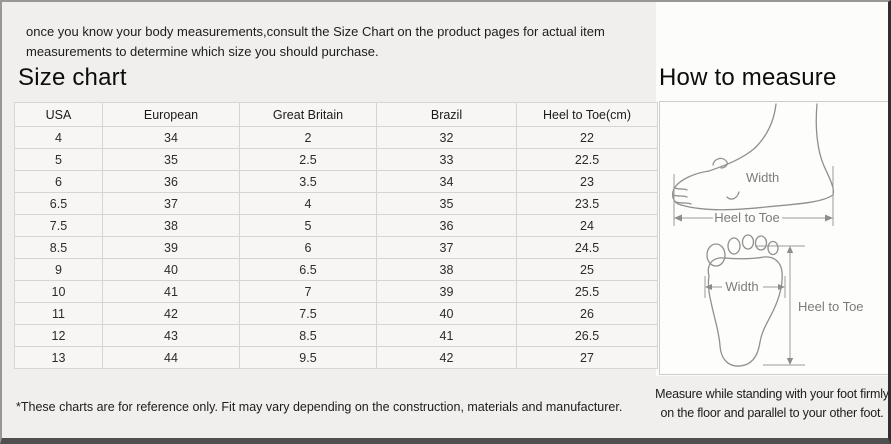  I want to click on table-cell: 12, so click(58, 335).